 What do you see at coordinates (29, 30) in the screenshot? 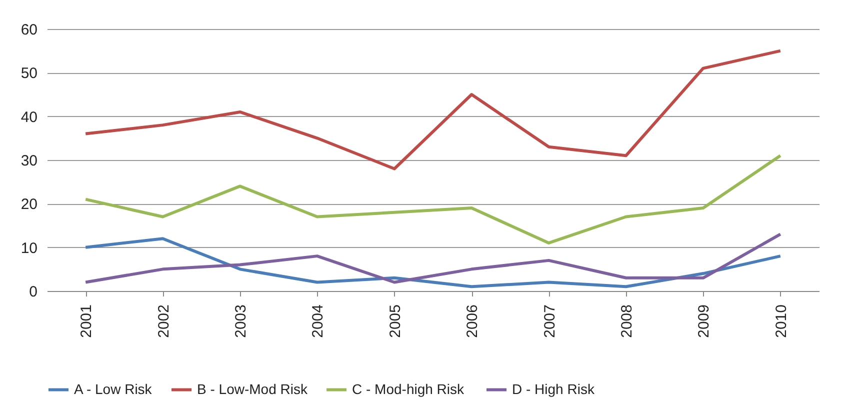
I see `y-tick-label: 60` at bounding box center [29, 30].